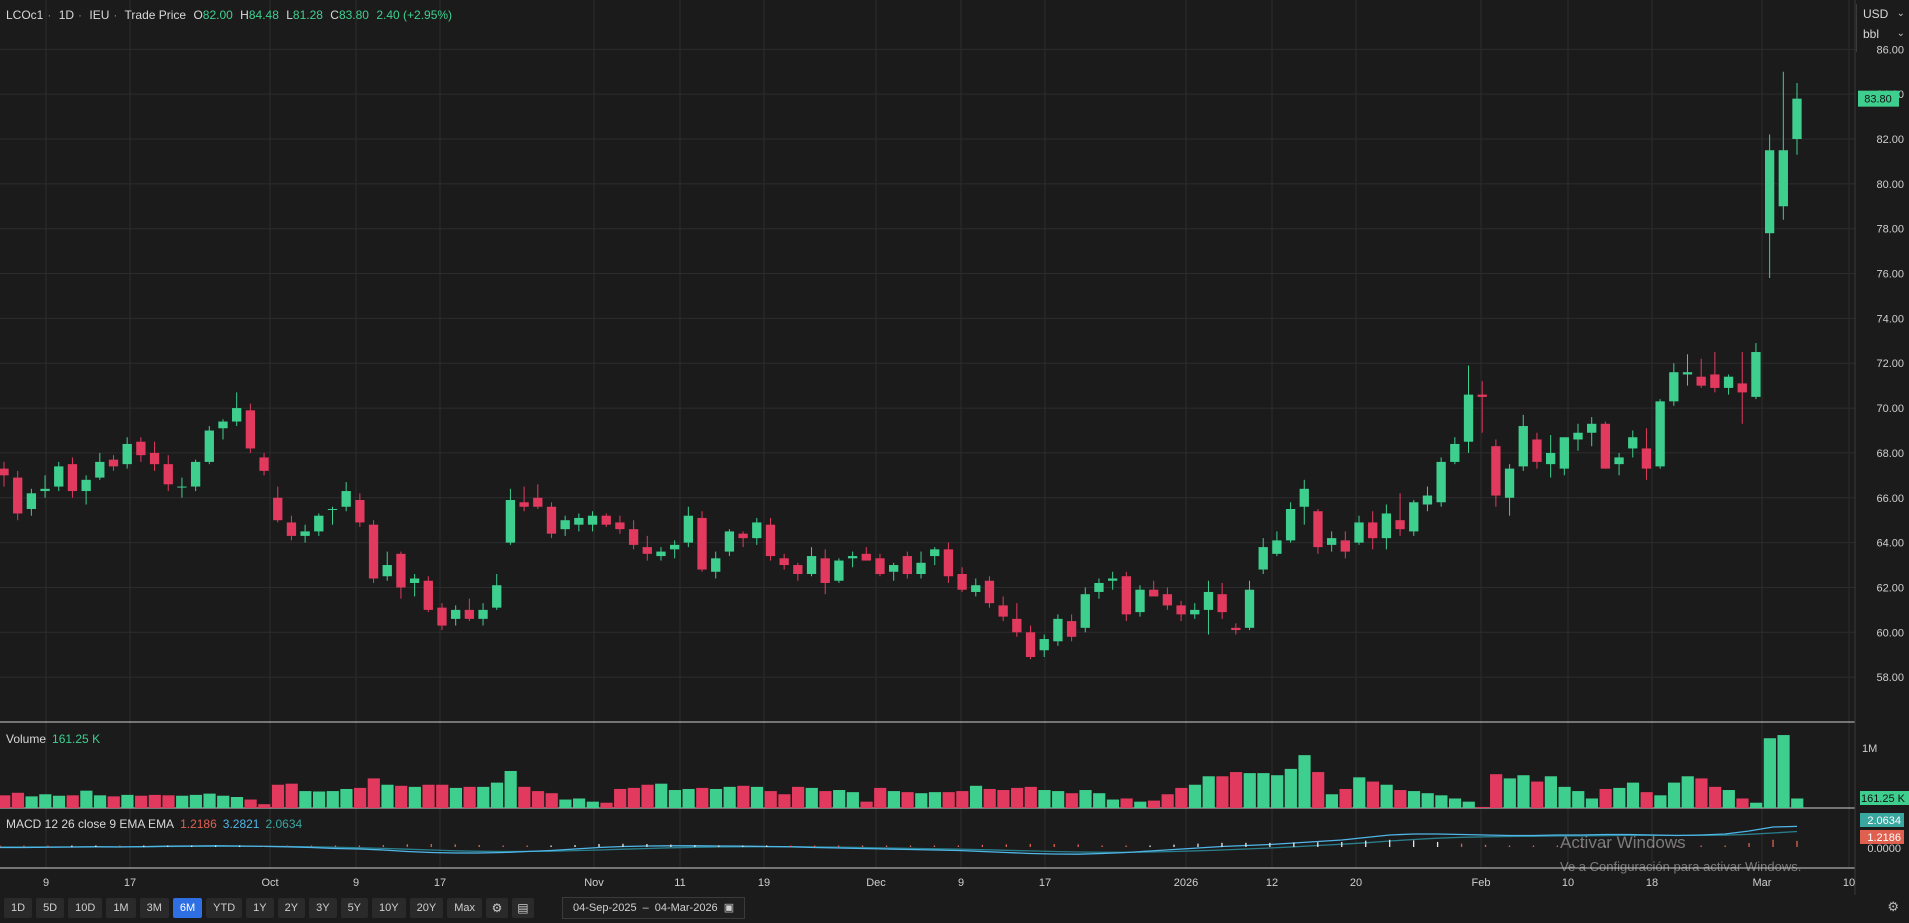 The image size is (1909, 923). What do you see at coordinates (1890, 588) in the screenshot?
I see `price-tick-label: 62.00` at bounding box center [1890, 588].